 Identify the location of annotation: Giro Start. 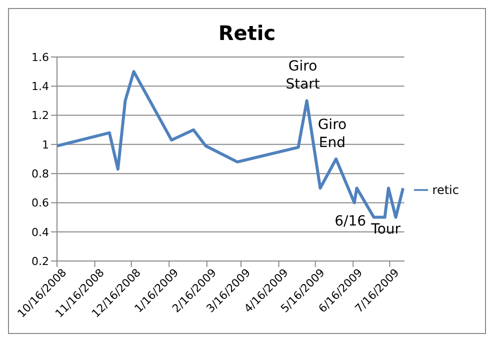
(303, 75).